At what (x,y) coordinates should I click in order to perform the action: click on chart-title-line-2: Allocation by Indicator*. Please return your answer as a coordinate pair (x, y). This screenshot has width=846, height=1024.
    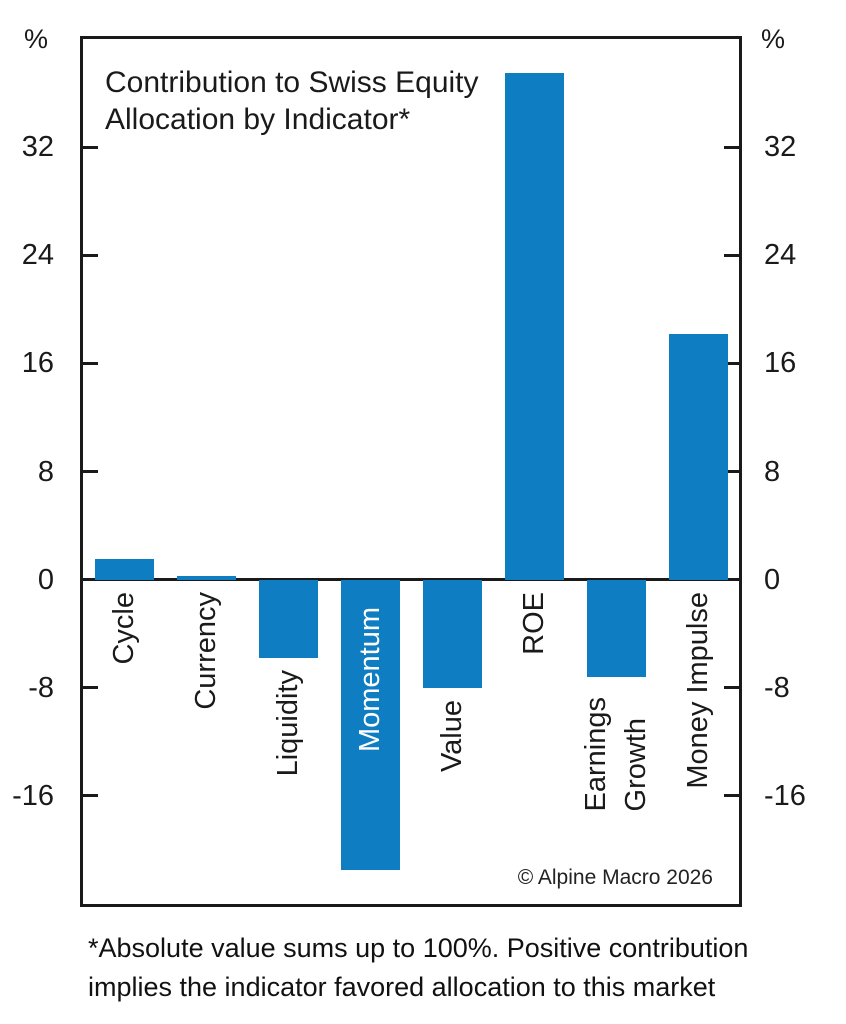
    Looking at the image, I should click on (258, 119).